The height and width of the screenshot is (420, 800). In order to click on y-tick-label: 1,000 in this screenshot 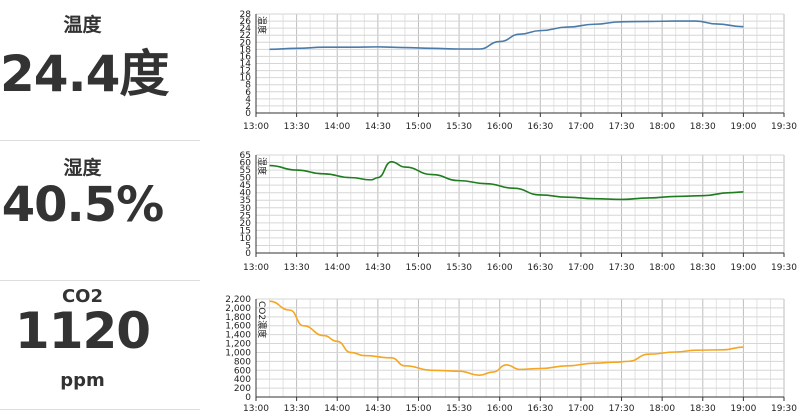, I will do `click(238, 353)`.